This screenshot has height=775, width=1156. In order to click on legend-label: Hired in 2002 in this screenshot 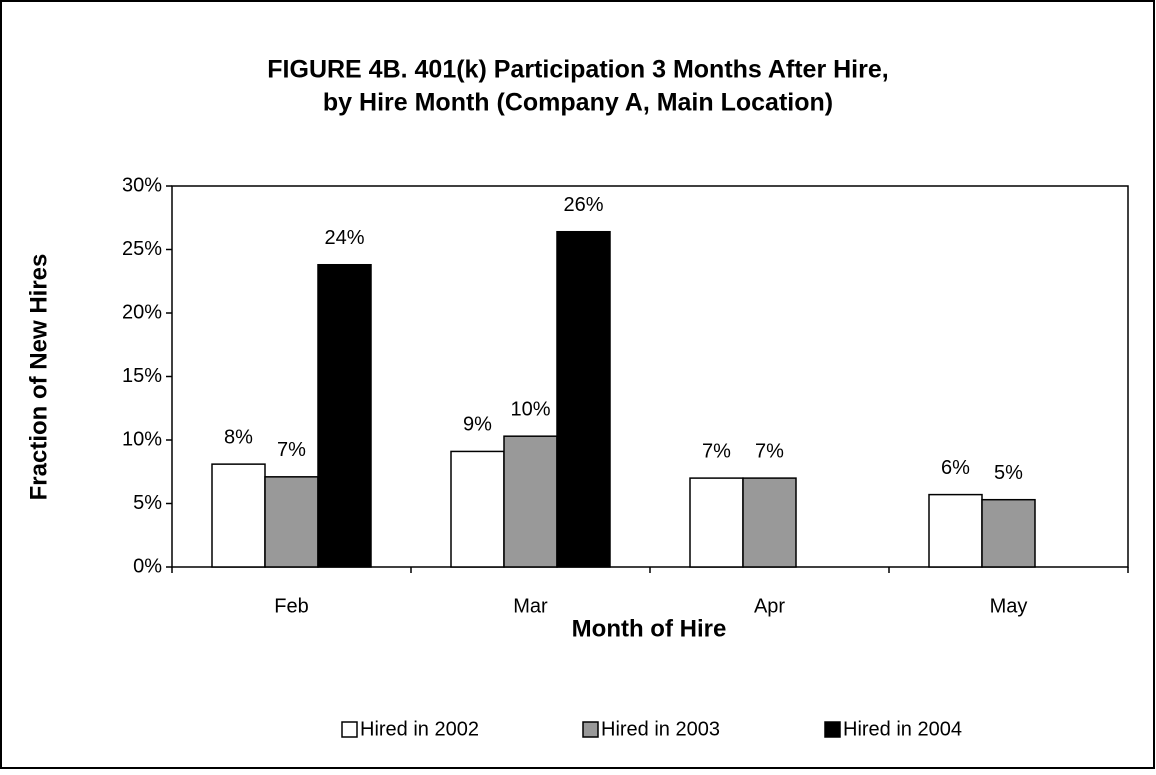, I will do `click(419, 729)`.